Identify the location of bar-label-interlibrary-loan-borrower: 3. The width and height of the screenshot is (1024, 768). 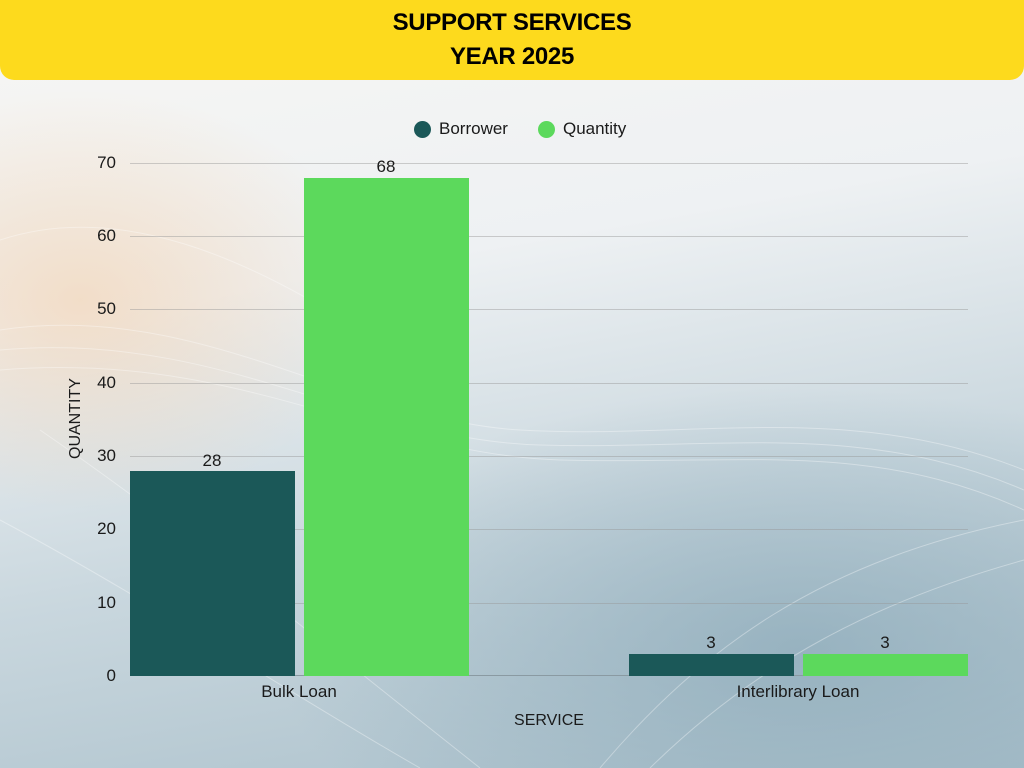
(711, 642).